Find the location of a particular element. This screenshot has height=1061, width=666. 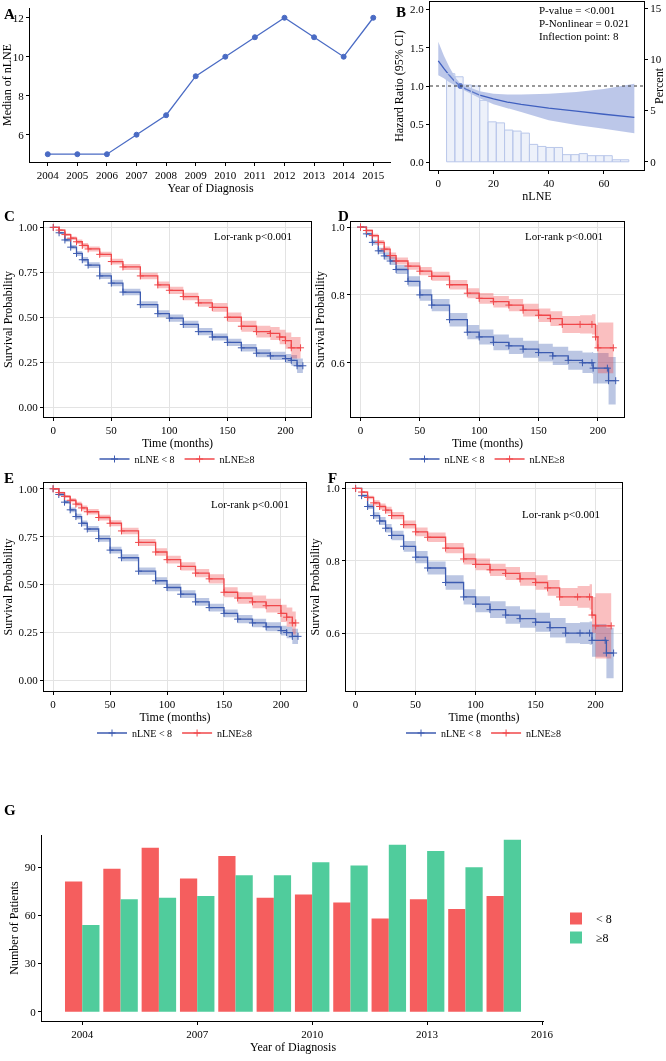

y-tick-label: 0.6 is located at coordinates (333, 632).